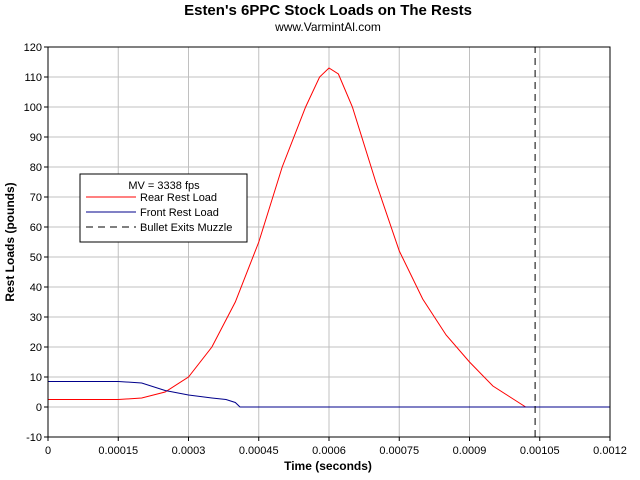 This screenshot has height=480, width=640. I want to click on x-tick-label: 0.00105, so click(540, 451).